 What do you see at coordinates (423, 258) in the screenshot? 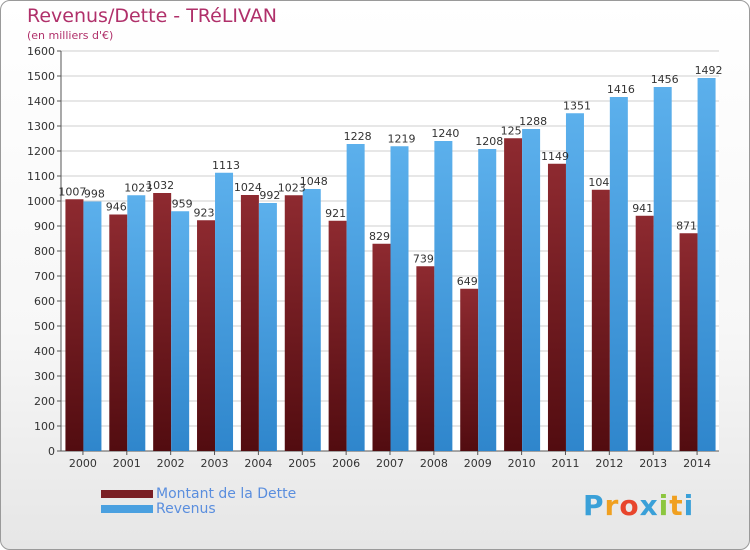
I see `data-label-debt-2008: 739` at bounding box center [423, 258].